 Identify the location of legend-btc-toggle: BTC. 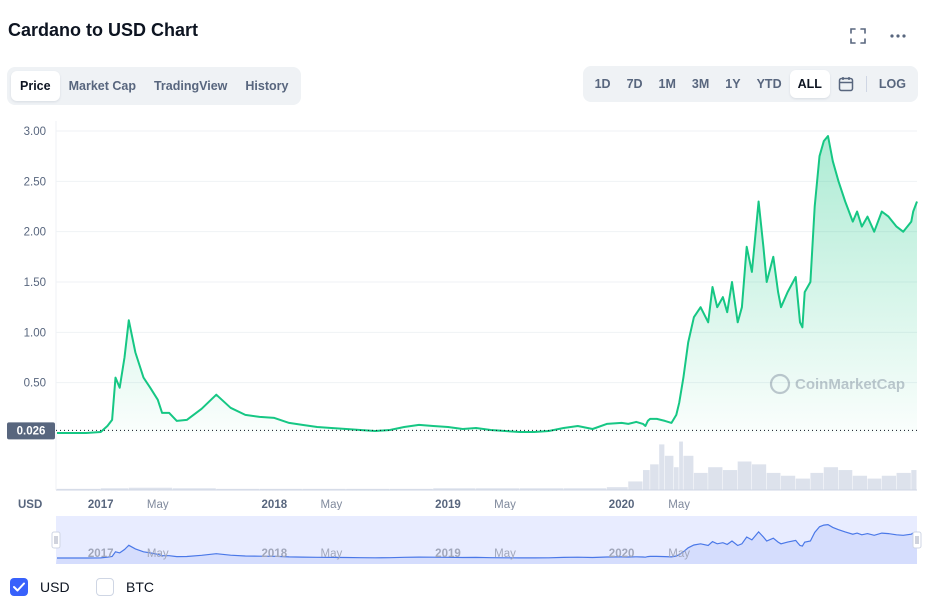
(125, 587).